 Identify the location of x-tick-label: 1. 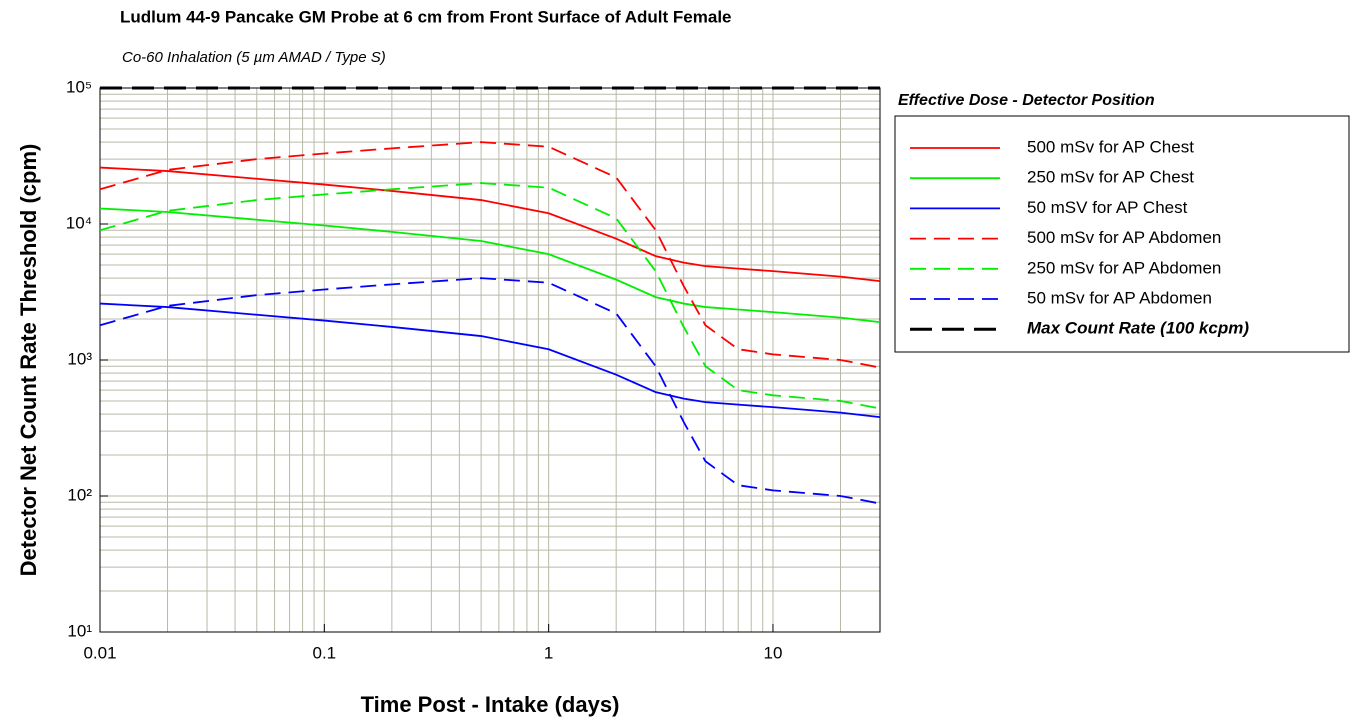
(548, 652).